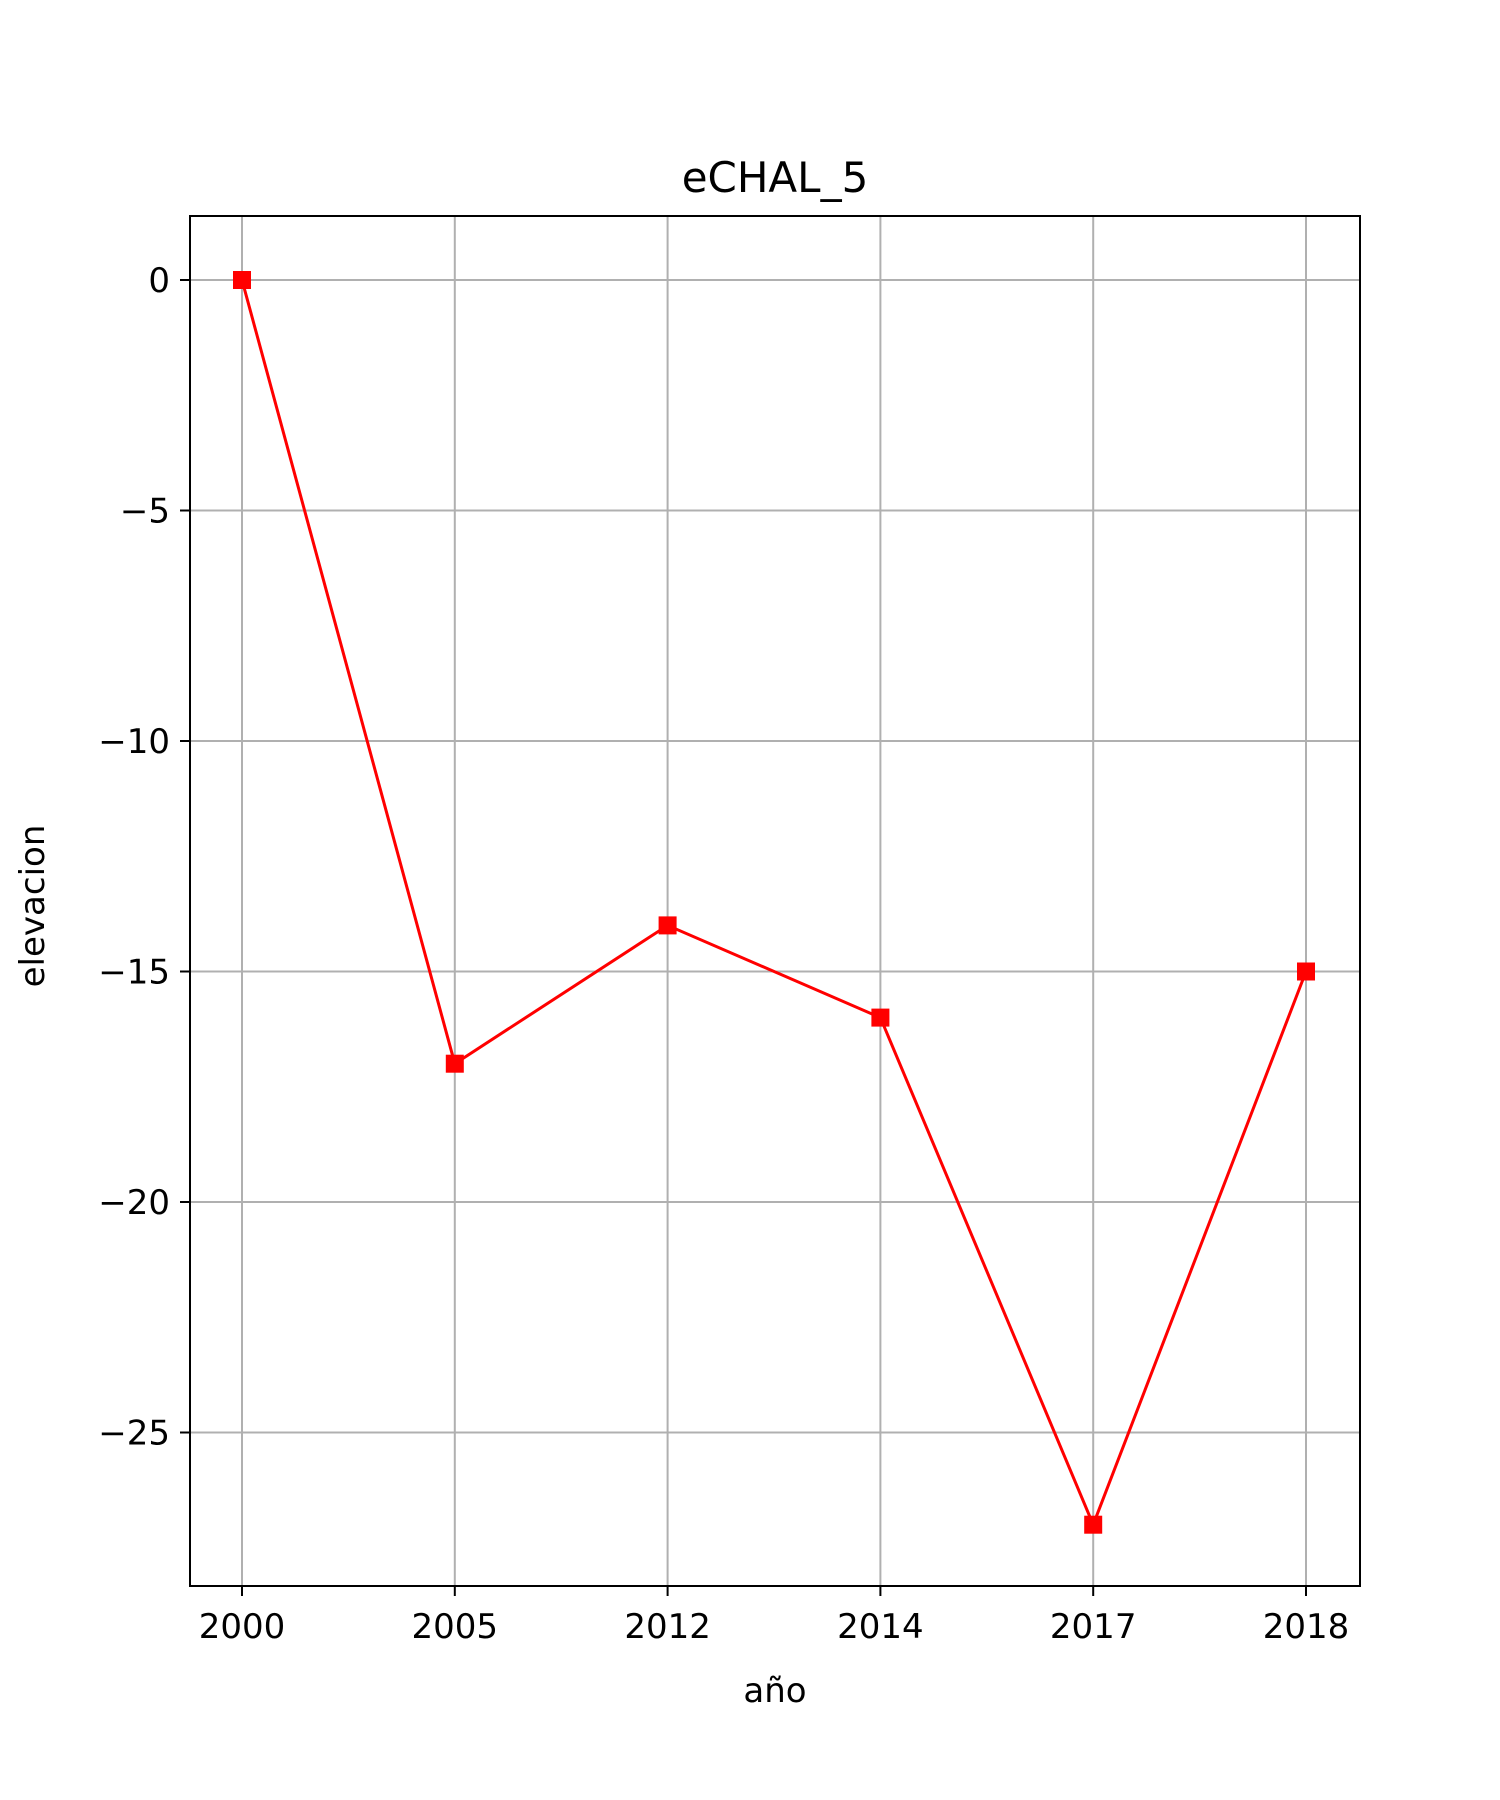 Image resolution: width=1500 pixels, height=1800 pixels. What do you see at coordinates (774, 1691) in the screenshot?
I see `x-axis-label: año` at bounding box center [774, 1691].